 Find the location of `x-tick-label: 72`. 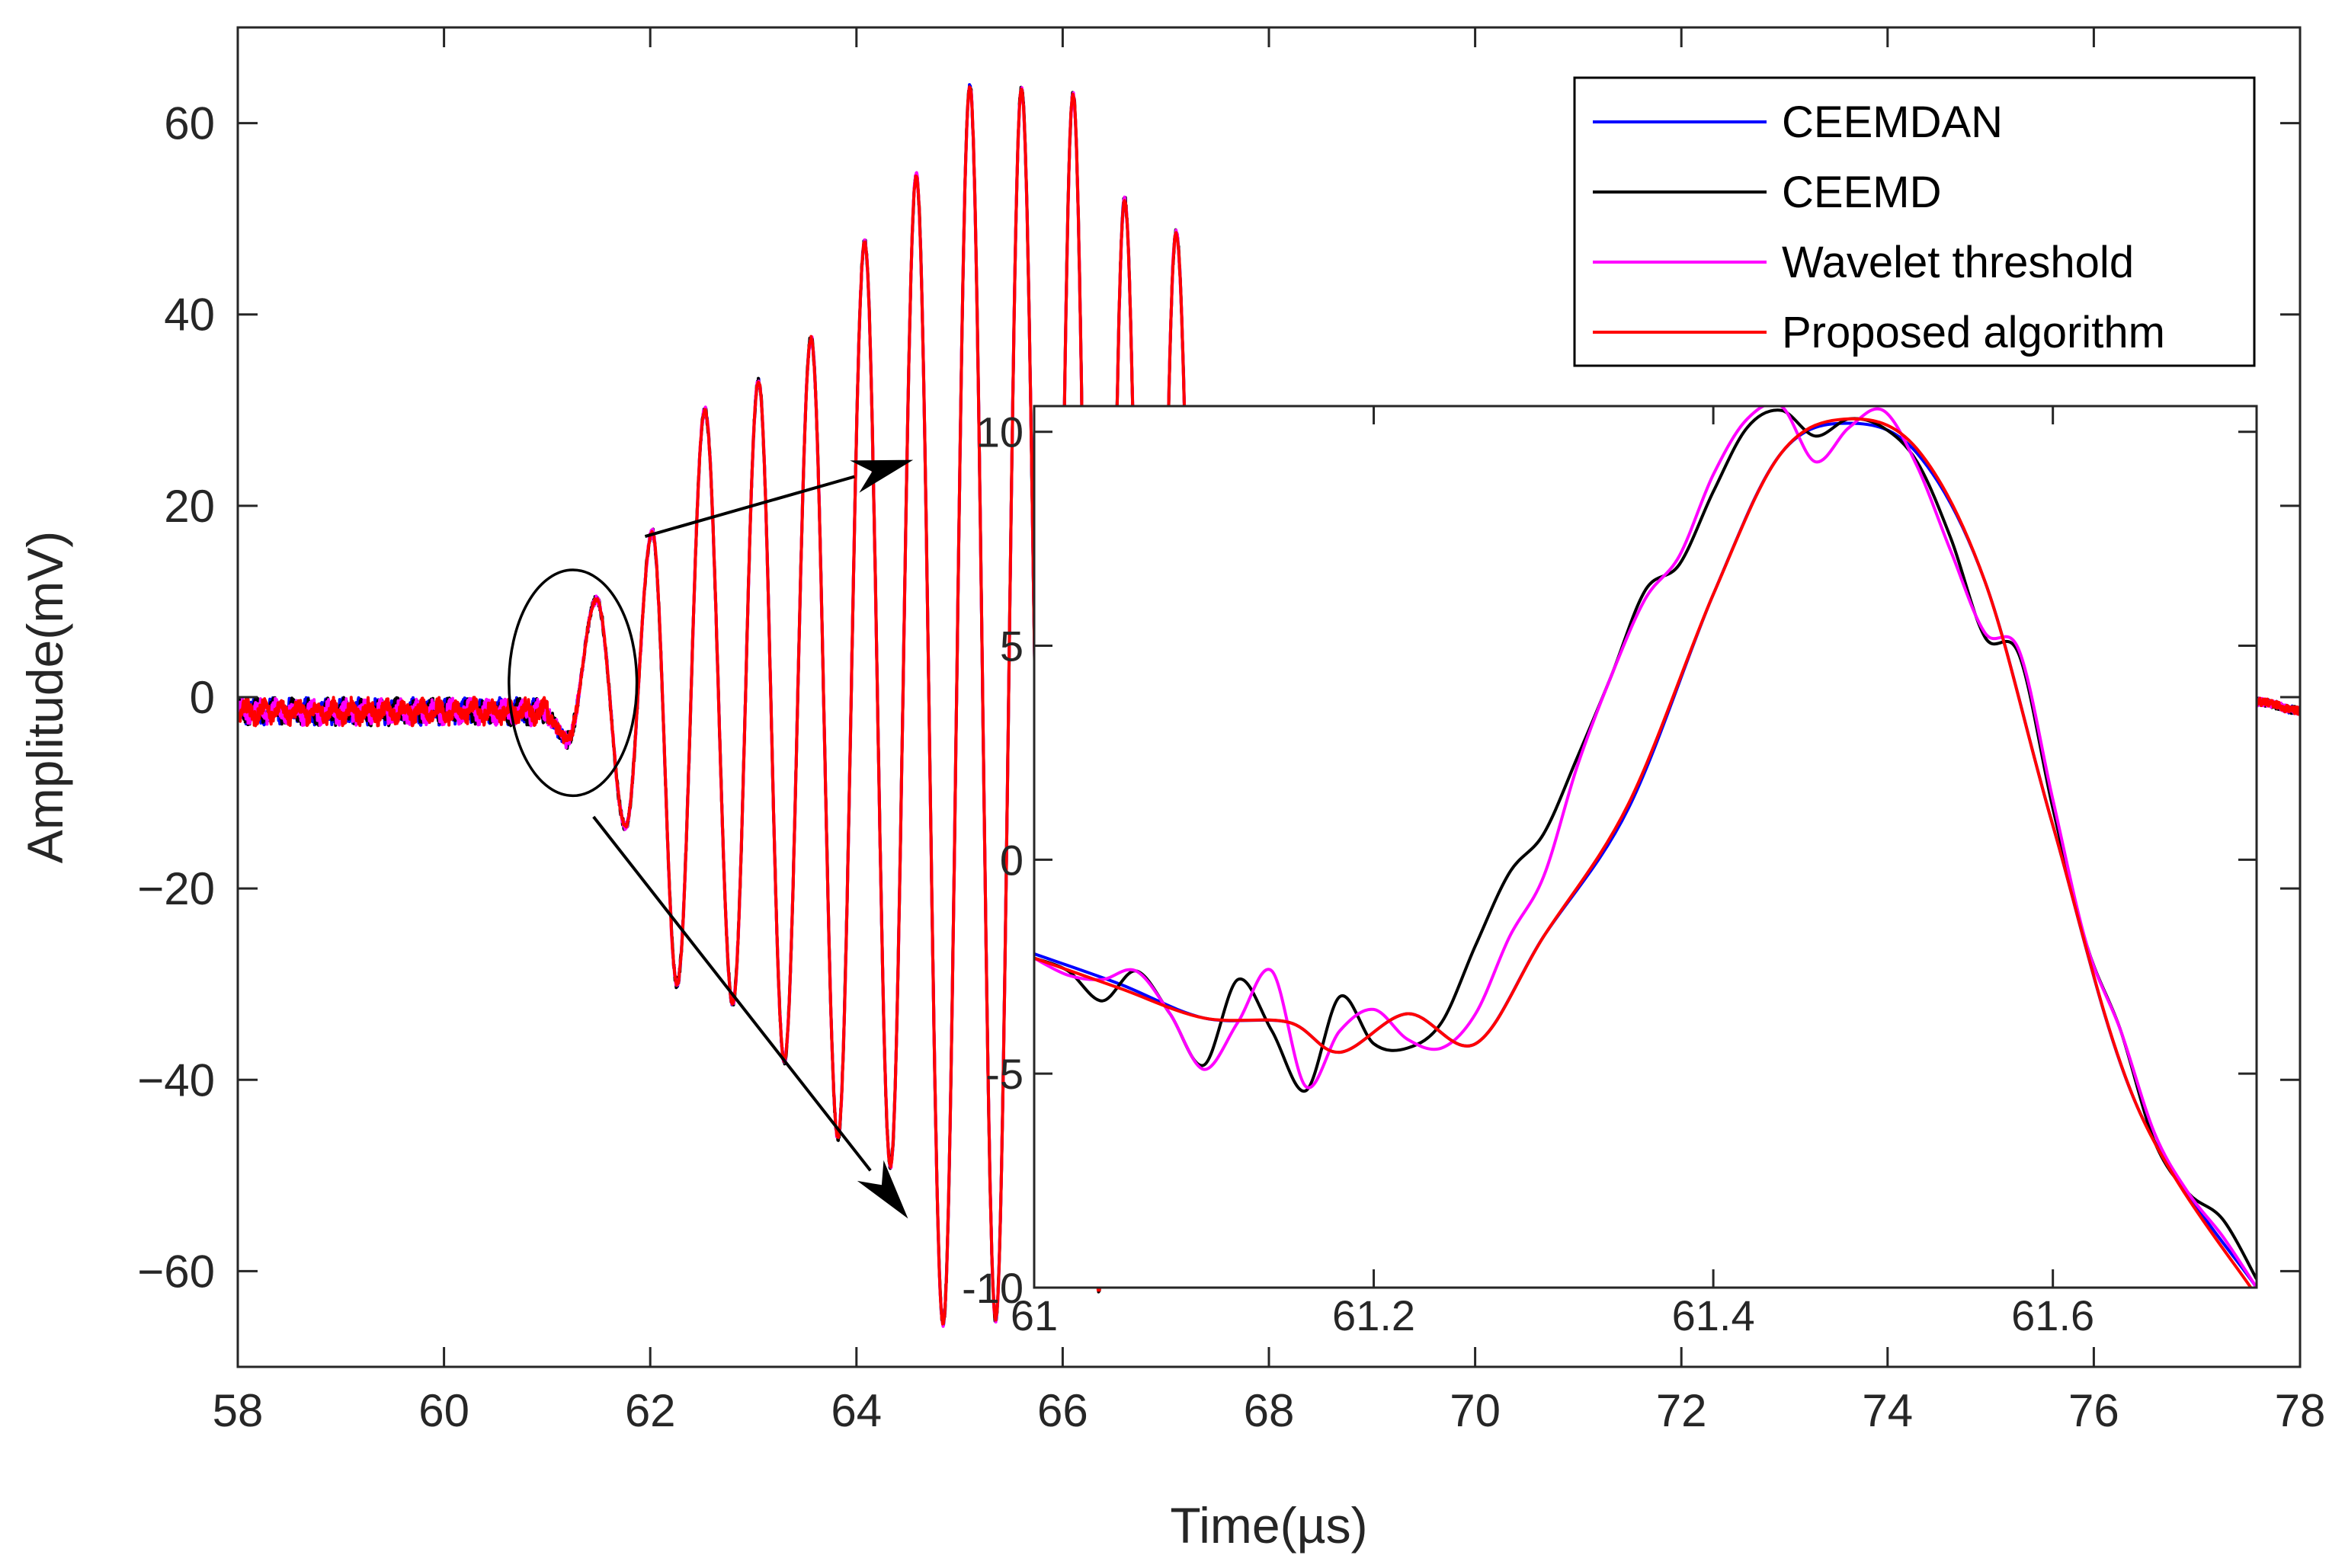

x-tick-label: 72 is located at coordinates (1682, 1410).